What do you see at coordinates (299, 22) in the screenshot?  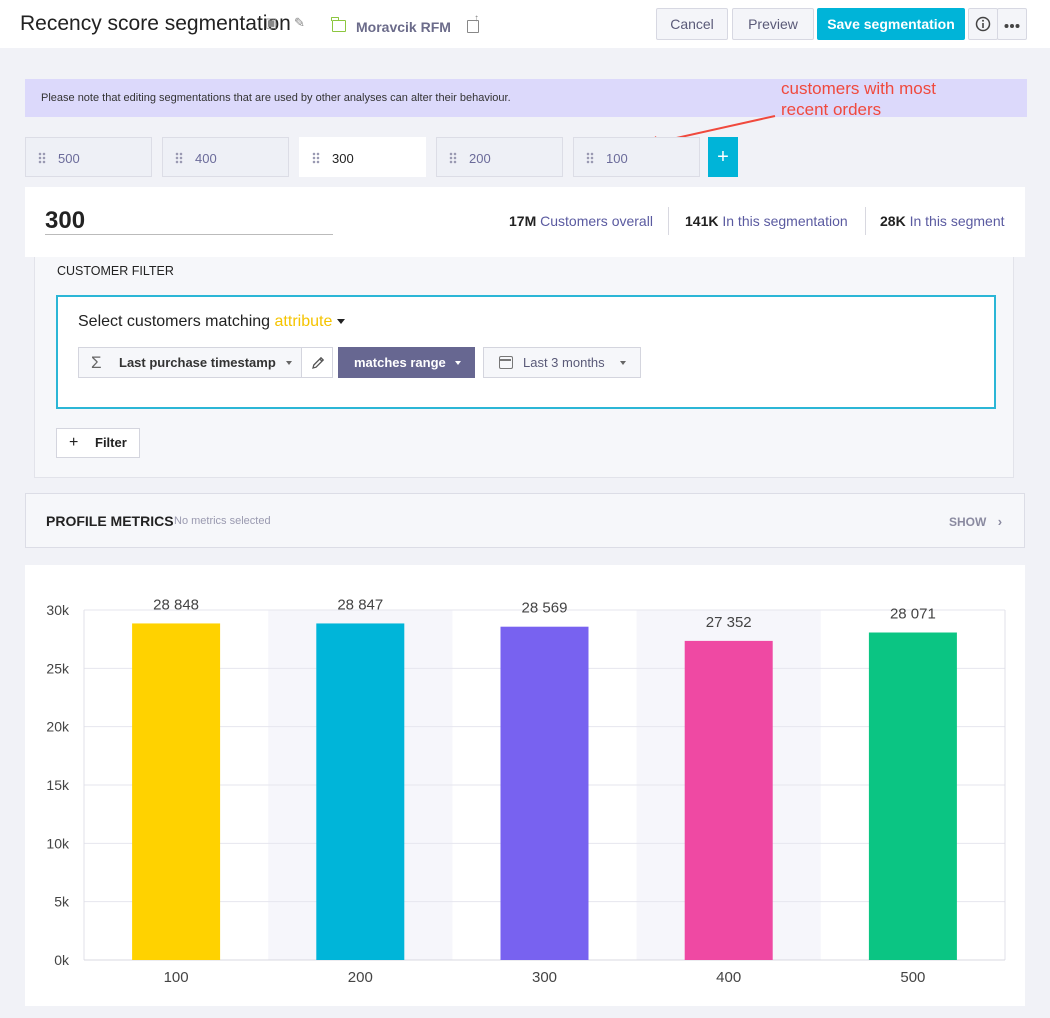 I see `edit-pencil-icon: ✎` at bounding box center [299, 22].